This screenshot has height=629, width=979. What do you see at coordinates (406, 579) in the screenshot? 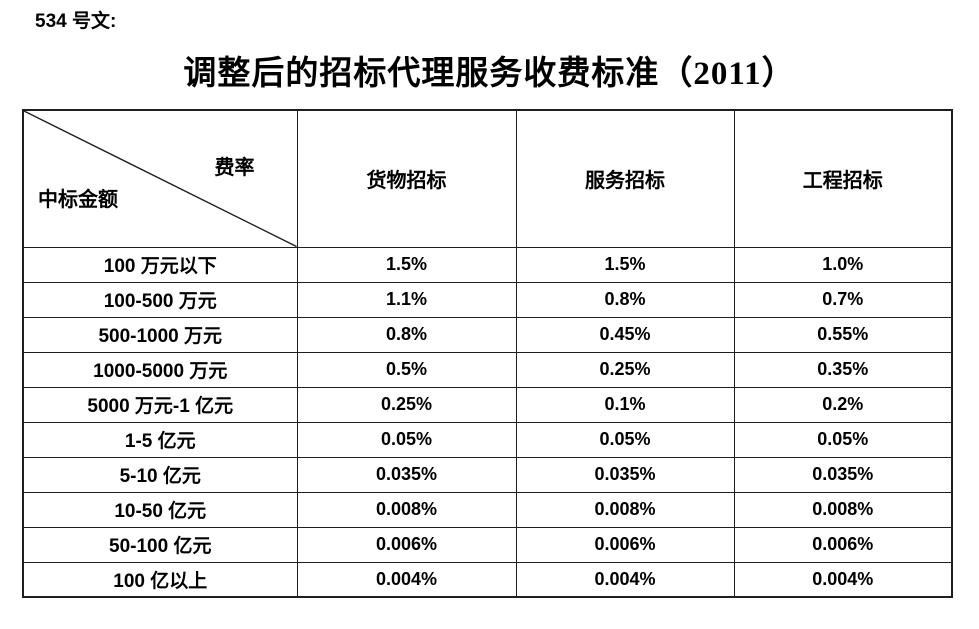
I see `cell-goods-rate: 0.004%` at bounding box center [406, 579].